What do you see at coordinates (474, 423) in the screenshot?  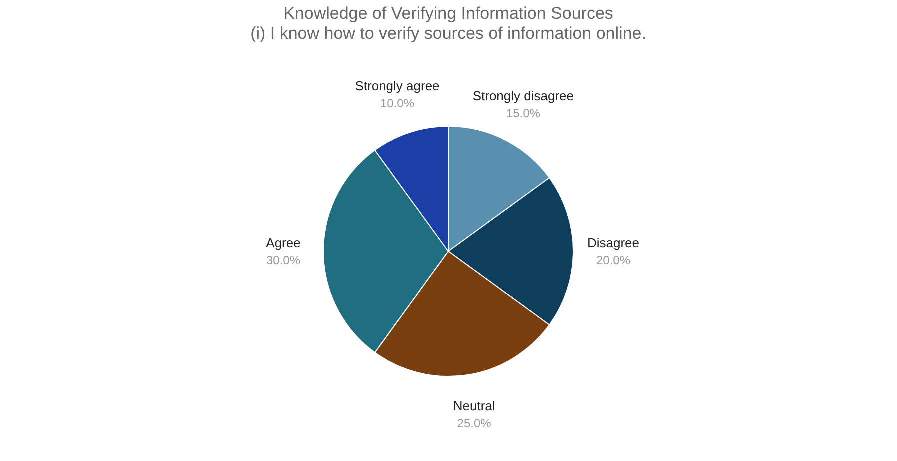 I see `data-label: 25.0%` at bounding box center [474, 423].